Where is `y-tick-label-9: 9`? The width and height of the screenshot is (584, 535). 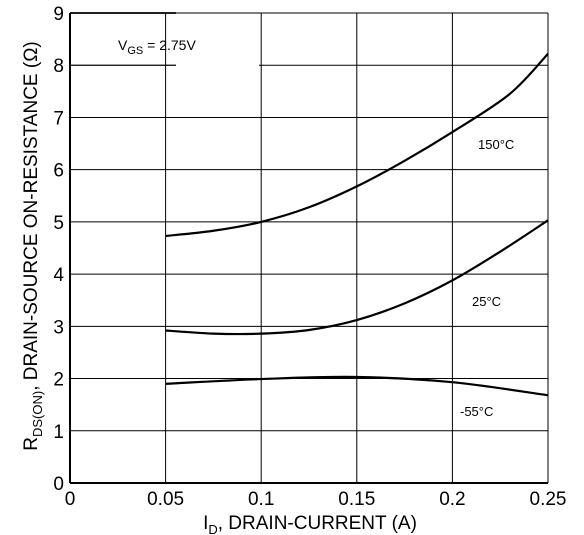
y-tick-label-9: 9 is located at coordinates (58, 14).